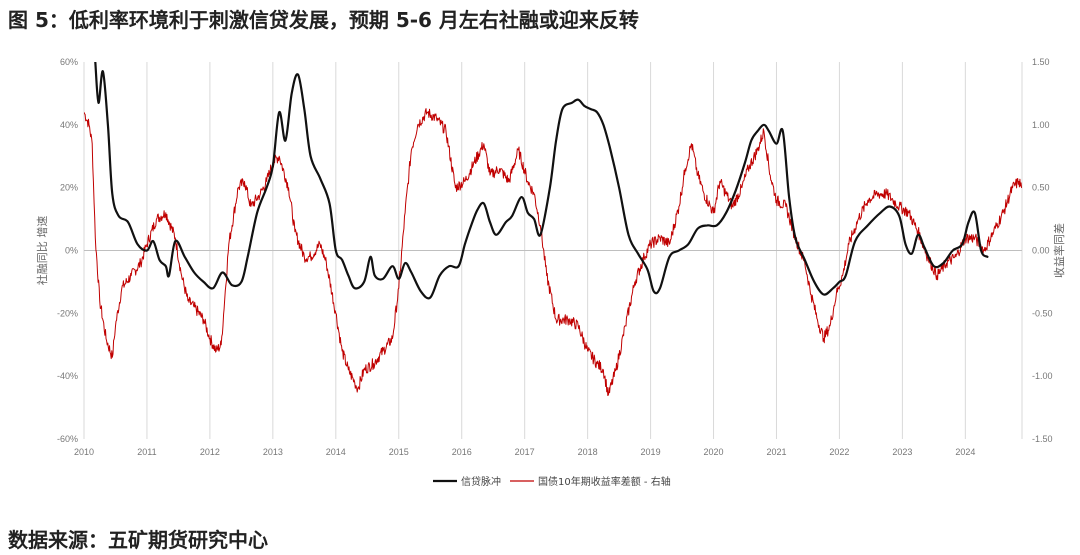  I want to click on y-tick-left: 40%, so click(69, 125).